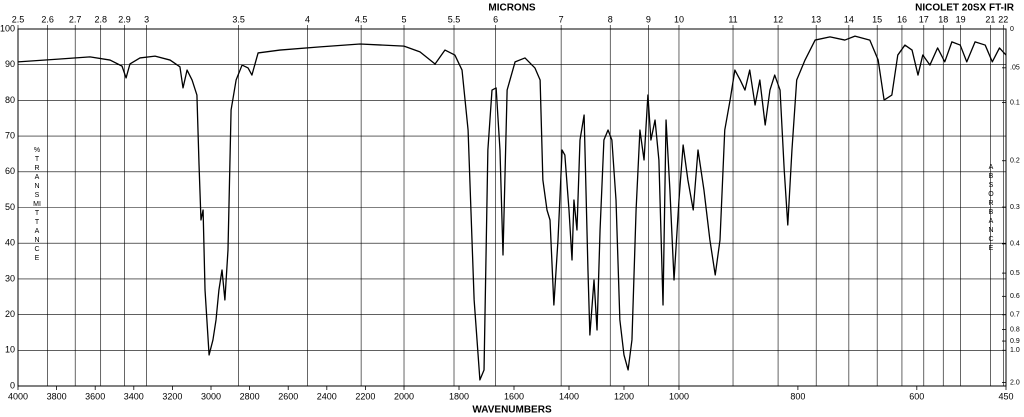 The height and width of the screenshot is (417, 1024). Describe the element at coordinates (365, 396) in the screenshot. I see `x-tick-label: 2200` at that location.